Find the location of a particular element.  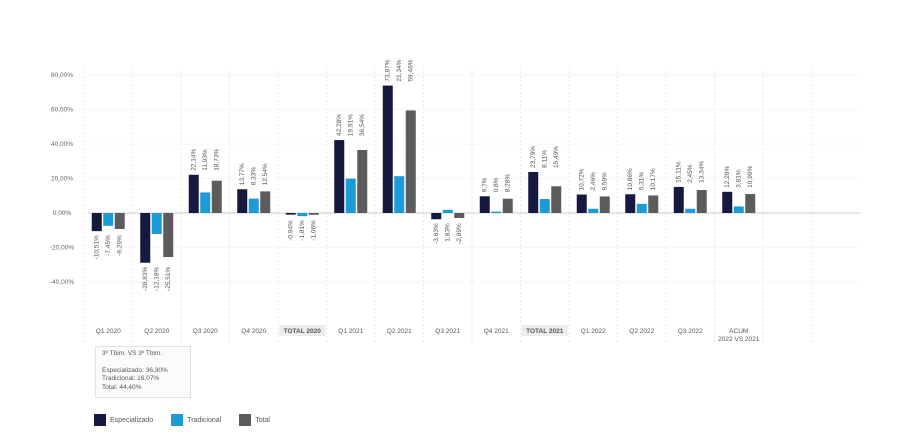

legend-label-tradicional: Tradicional is located at coordinates (204, 420).